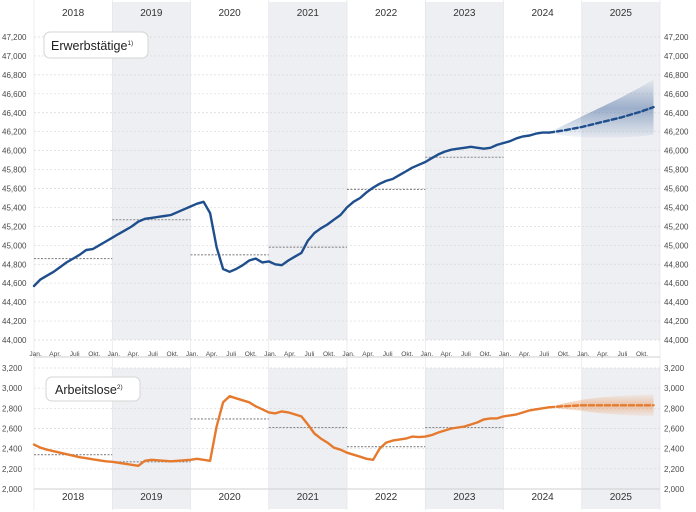 The image size is (696, 512). Describe the element at coordinates (676, 226) in the screenshot. I see `y-tick-right: 45,200` at that location.